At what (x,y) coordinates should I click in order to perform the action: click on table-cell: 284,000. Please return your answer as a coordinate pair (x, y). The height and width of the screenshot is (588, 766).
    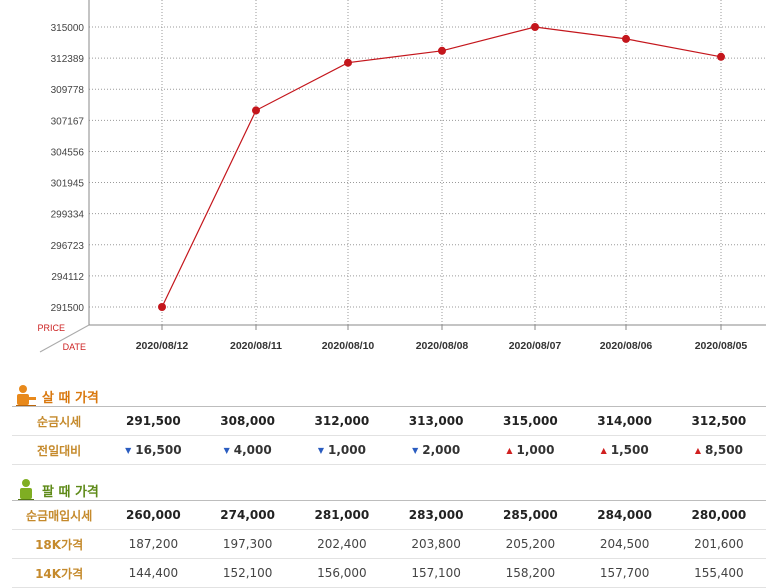
    Looking at the image, I should click on (624, 515).